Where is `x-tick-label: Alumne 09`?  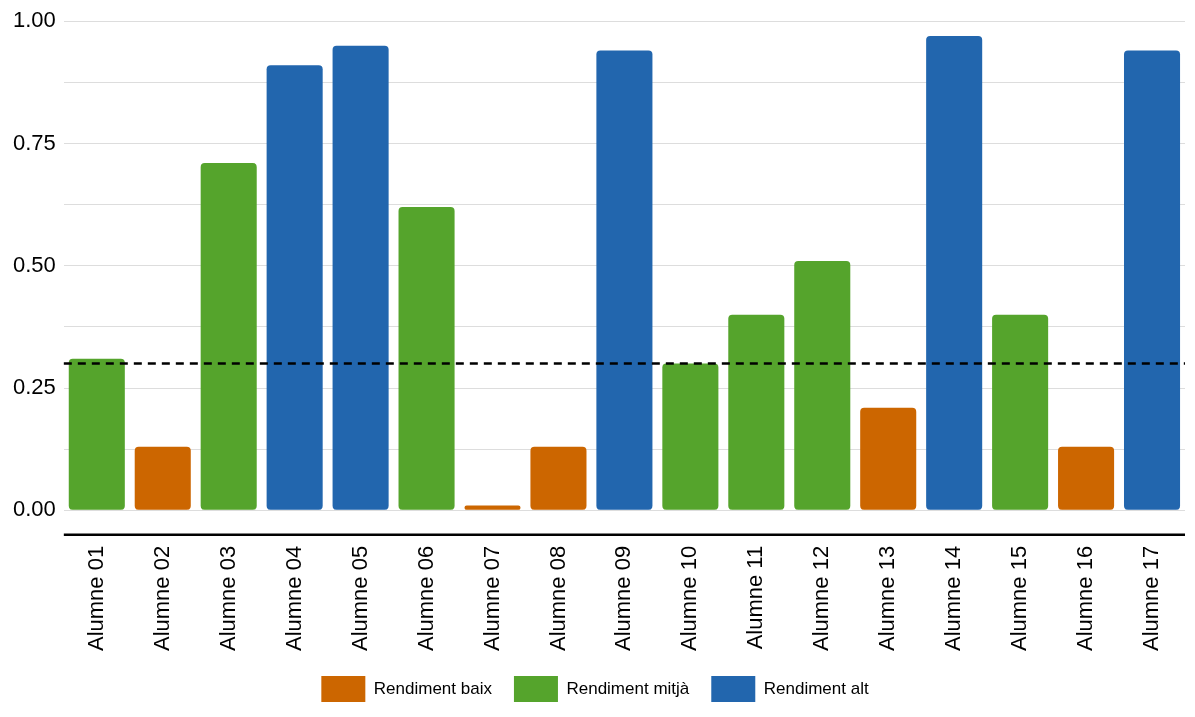 x-tick-label: Alumne 09 is located at coordinates (623, 598).